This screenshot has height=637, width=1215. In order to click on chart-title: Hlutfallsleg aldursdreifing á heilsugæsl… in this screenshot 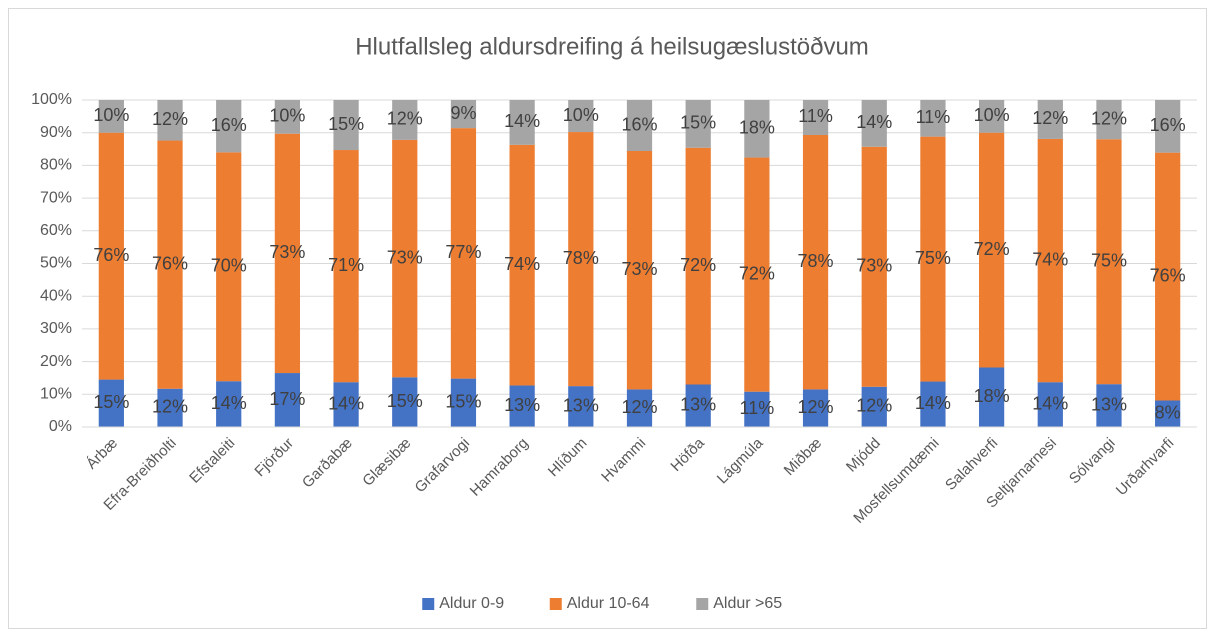, I will do `click(612, 46)`.